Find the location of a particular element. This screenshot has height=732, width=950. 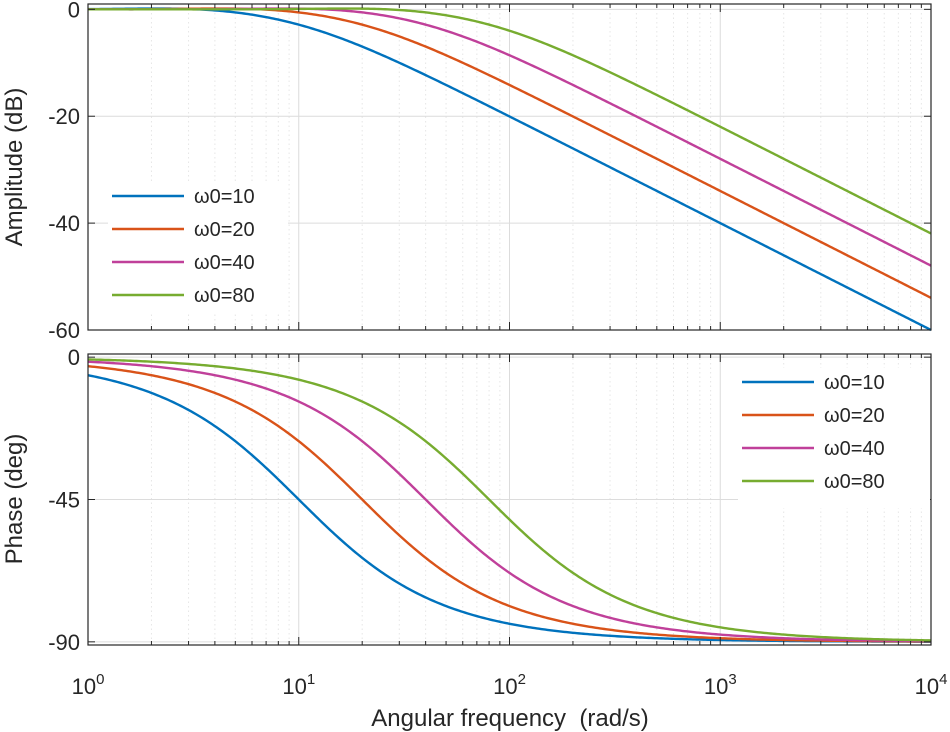

x-tick-label: 10² is located at coordinates (509, 685).